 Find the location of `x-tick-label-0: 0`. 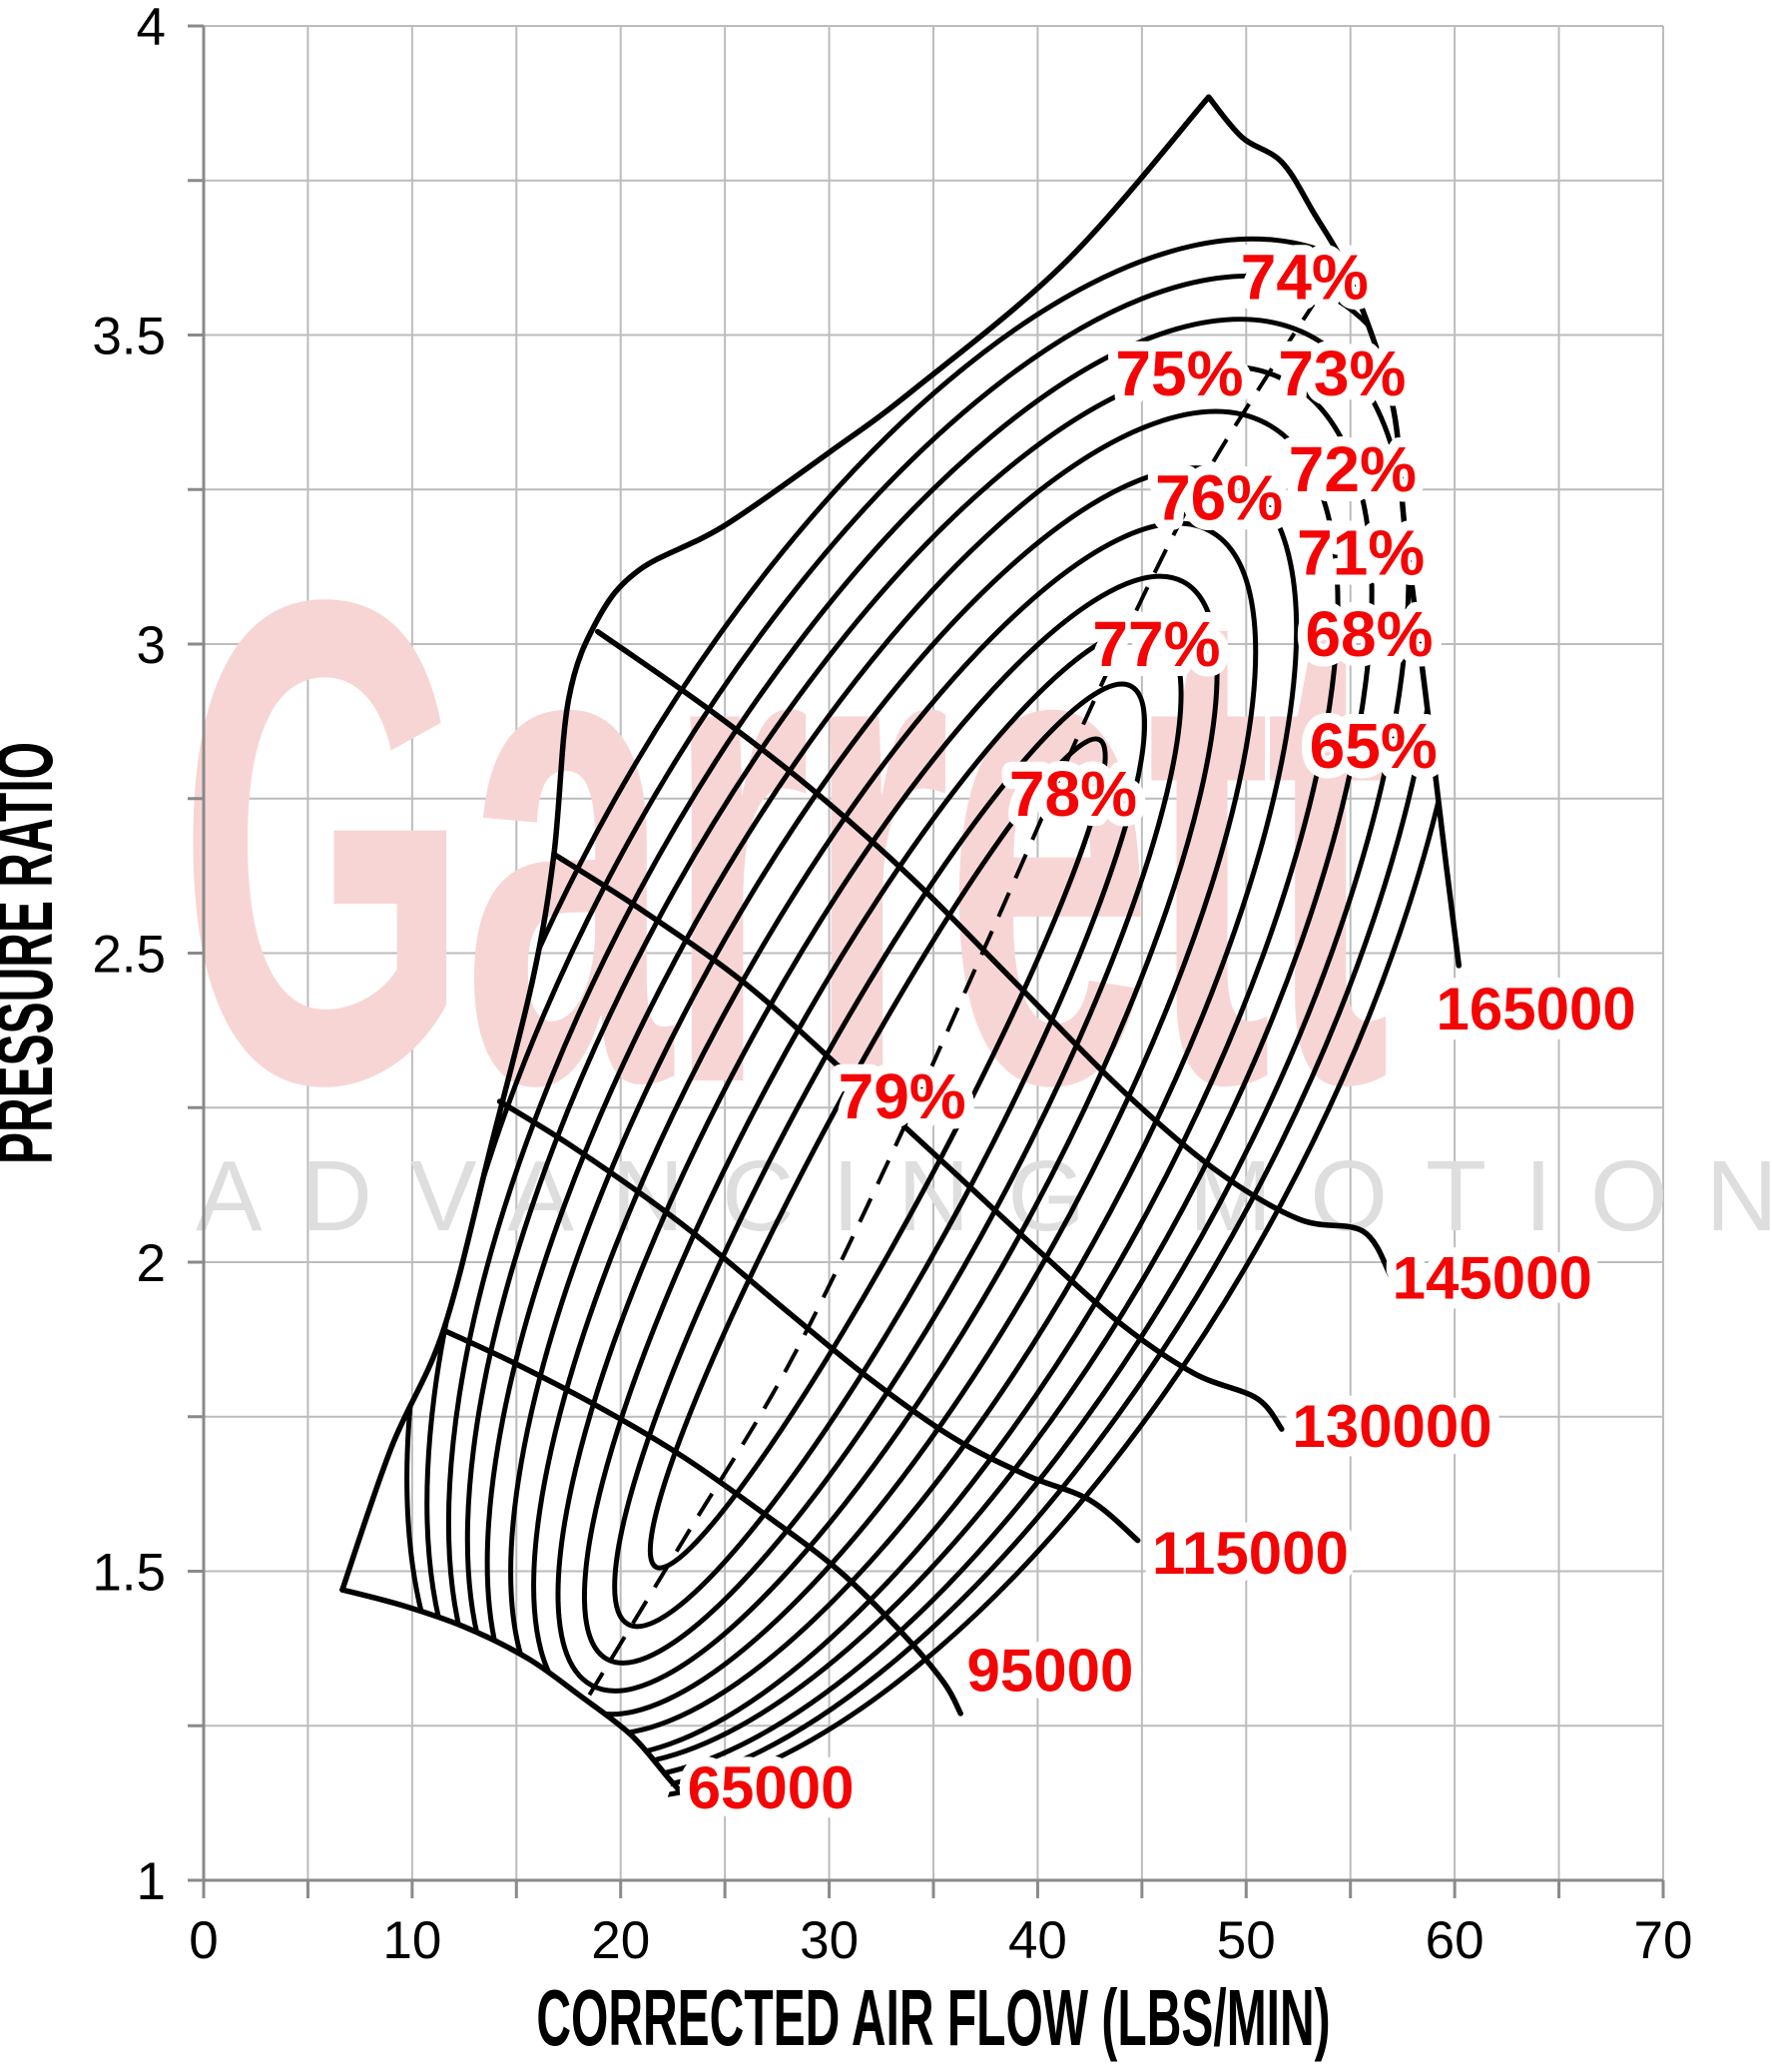

x-tick-label-0: 0 is located at coordinates (203, 1941).